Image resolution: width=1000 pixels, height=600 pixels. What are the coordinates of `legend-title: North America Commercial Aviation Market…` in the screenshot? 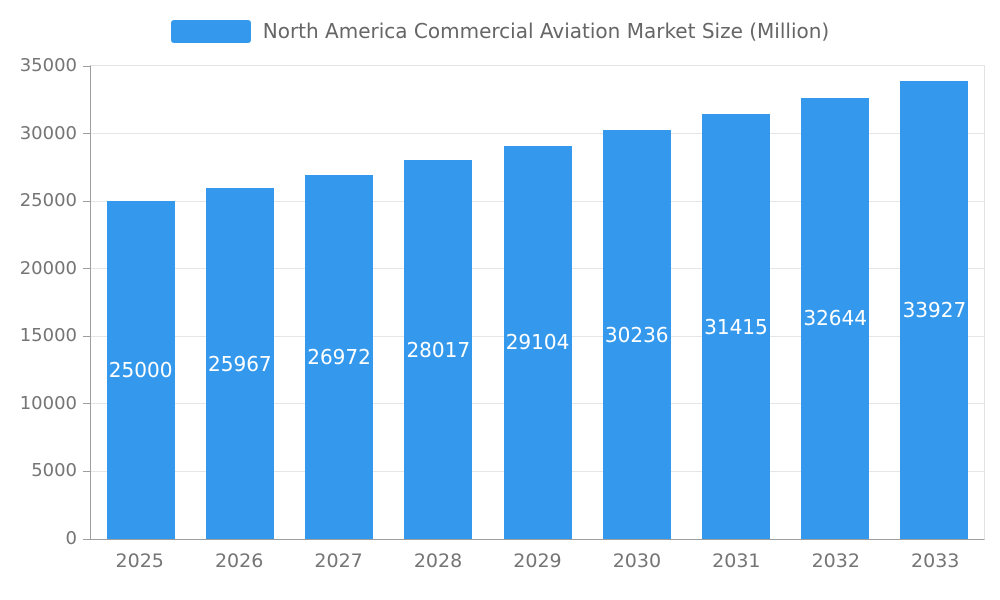 It's located at (546, 31).